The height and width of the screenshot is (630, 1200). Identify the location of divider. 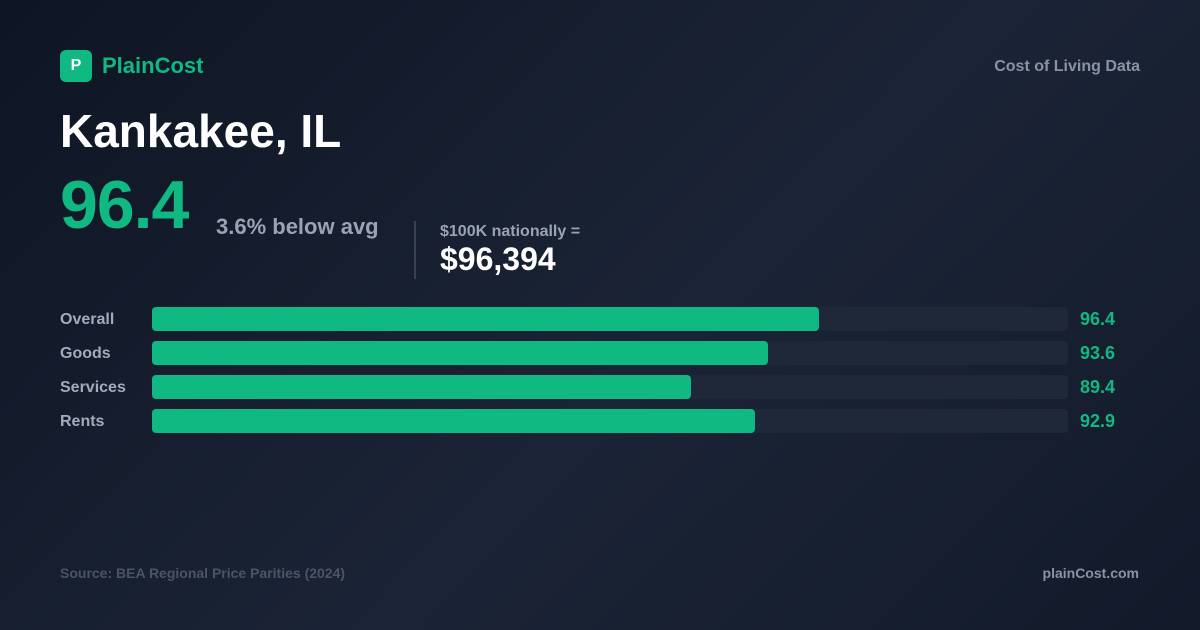
(415, 250).